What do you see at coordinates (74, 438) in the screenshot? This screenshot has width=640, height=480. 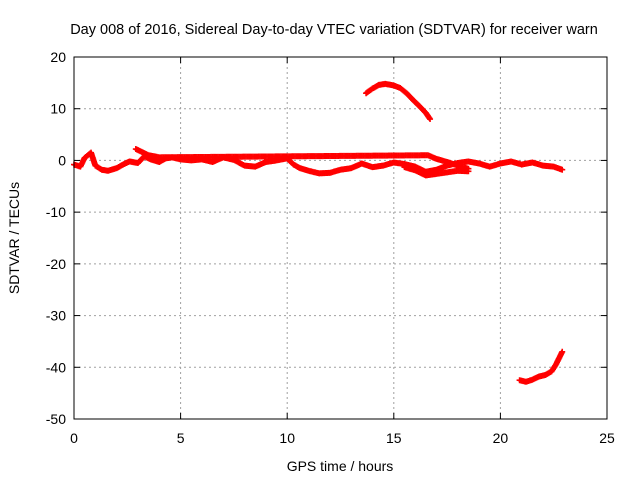 I see `x-tick-label: 0` at bounding box center [74, 438].